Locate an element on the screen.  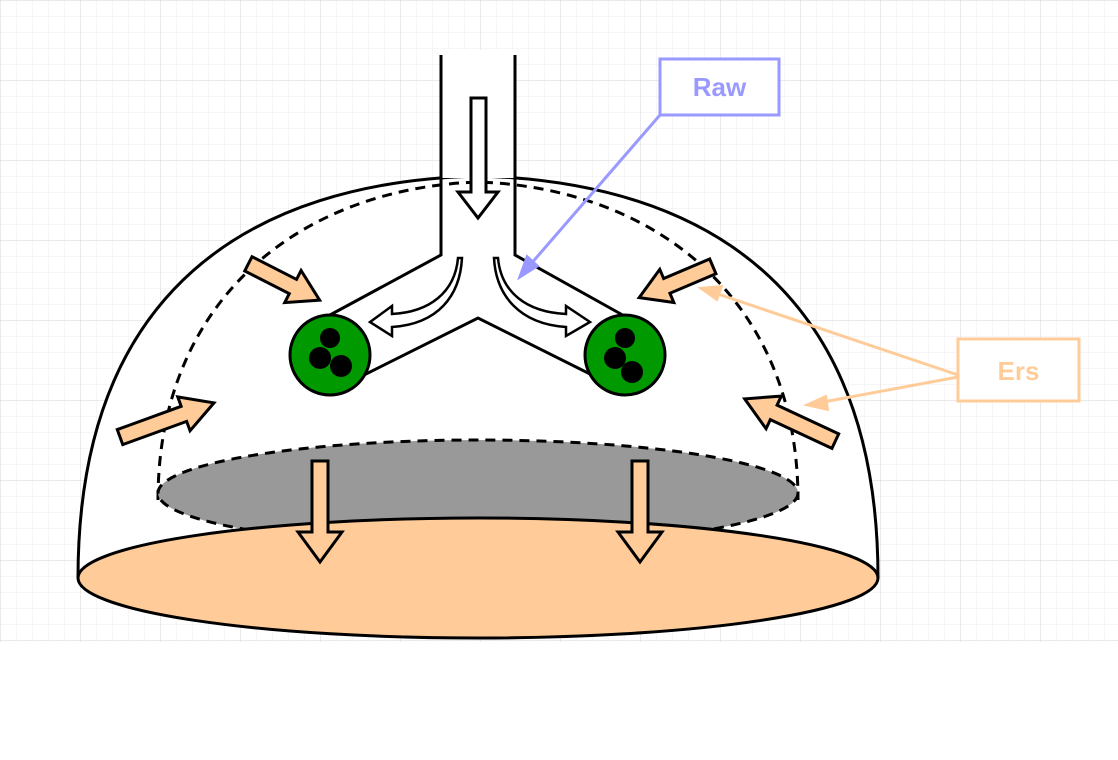
down-arrow-left is located at coordinates (320, 512).